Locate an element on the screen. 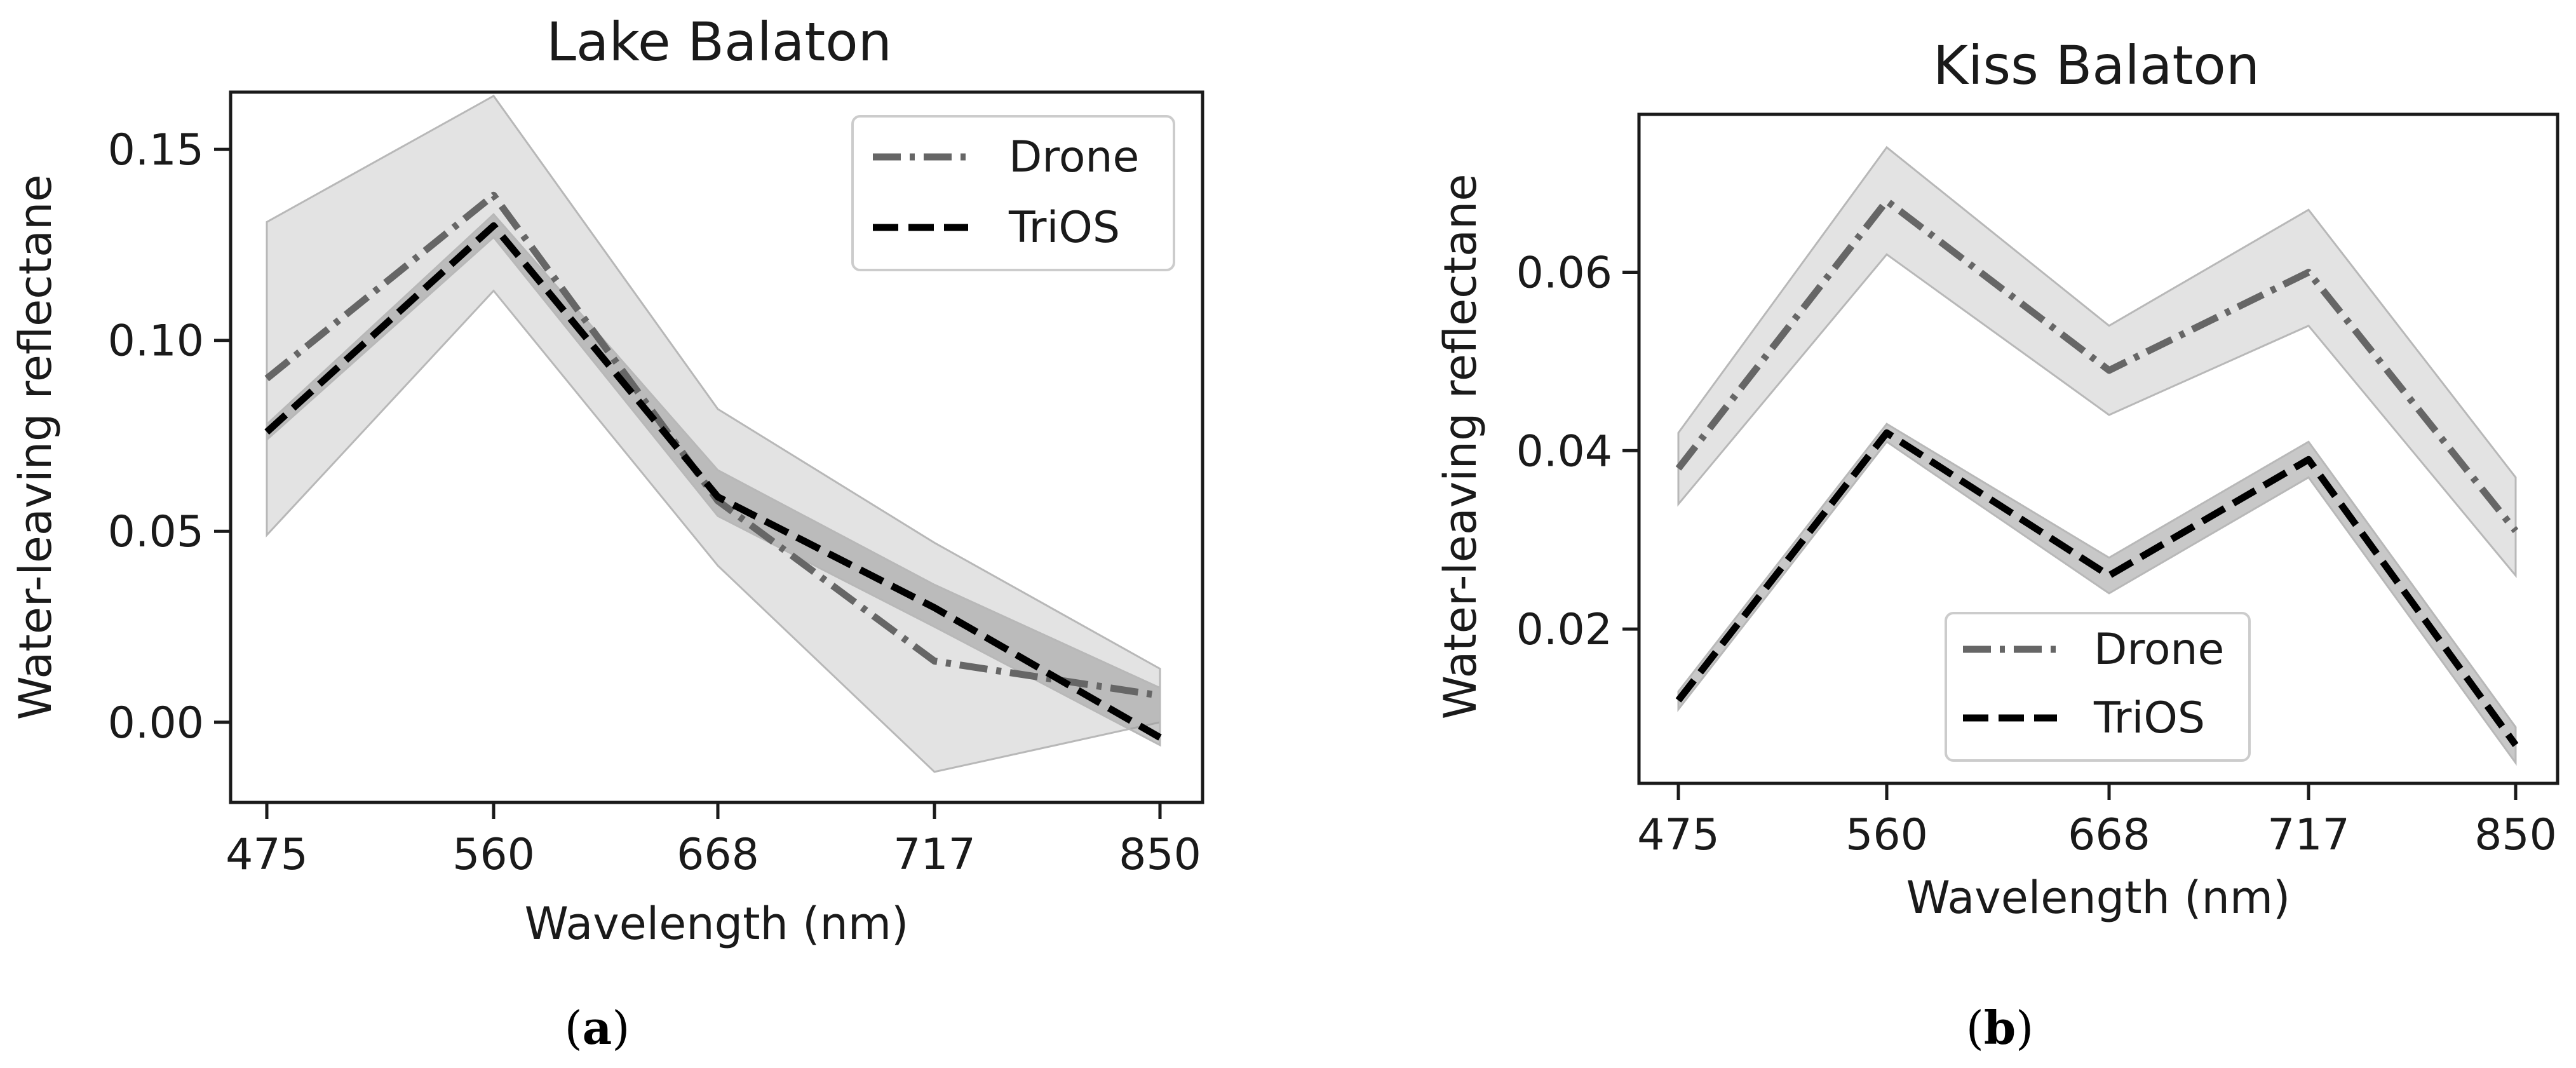  chart-b-title: Kiss Balaton is located at coordinates (2096, 65).